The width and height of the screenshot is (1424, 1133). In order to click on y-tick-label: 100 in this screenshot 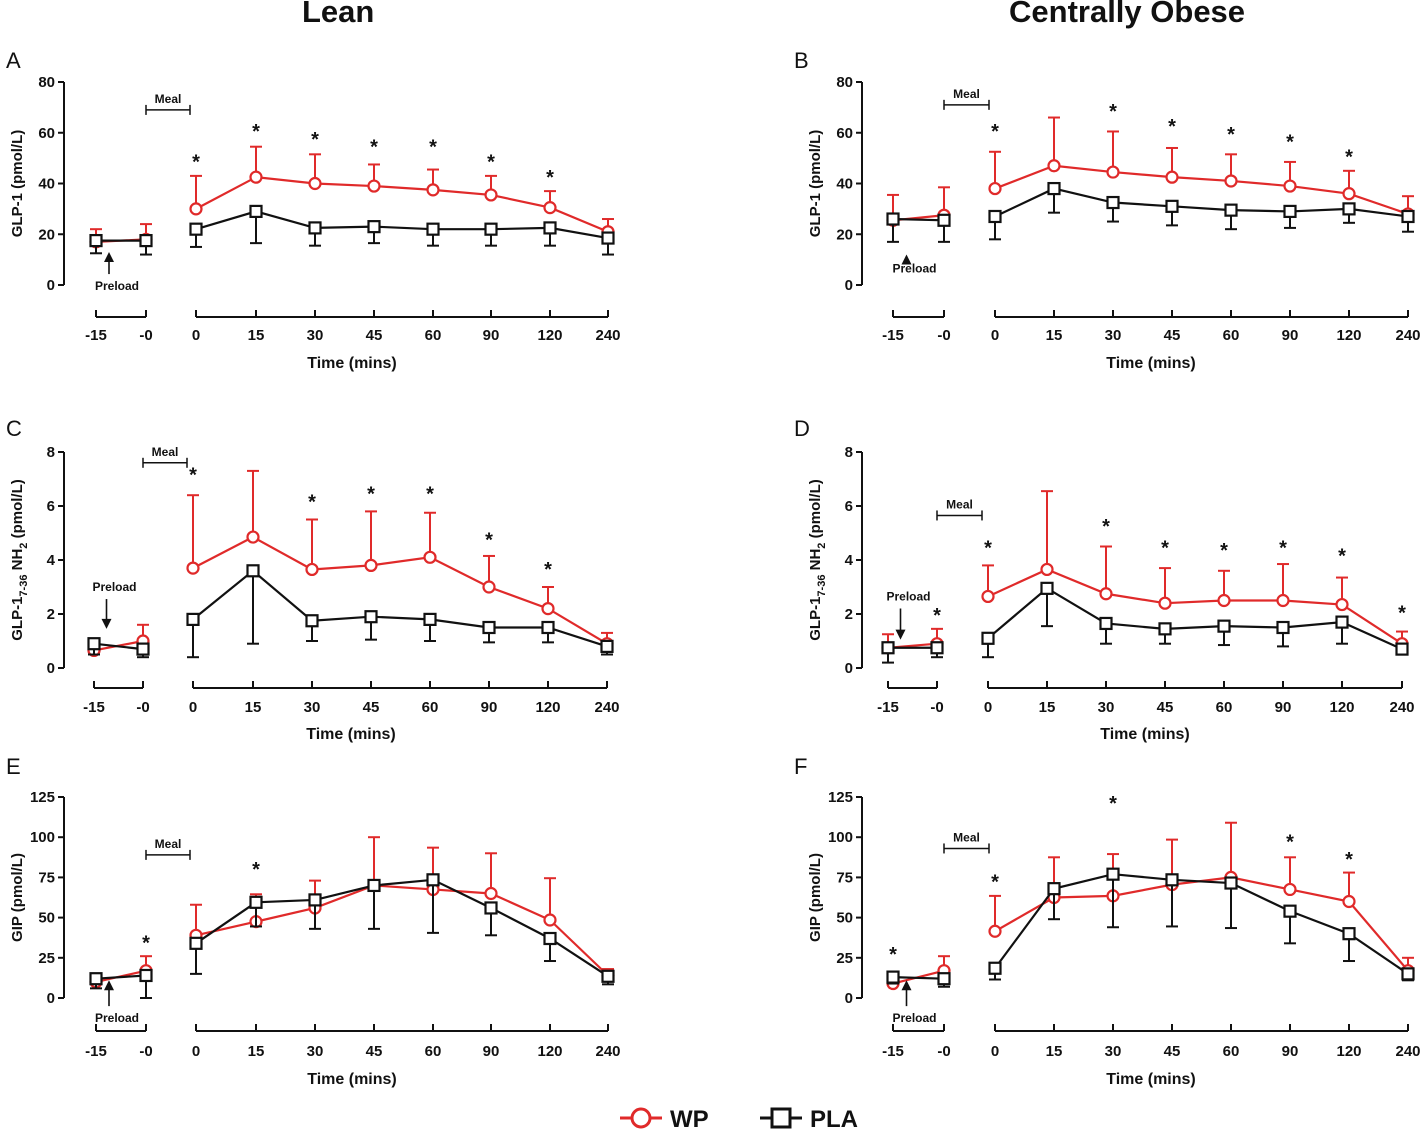, I will do `click(42, 837)`.